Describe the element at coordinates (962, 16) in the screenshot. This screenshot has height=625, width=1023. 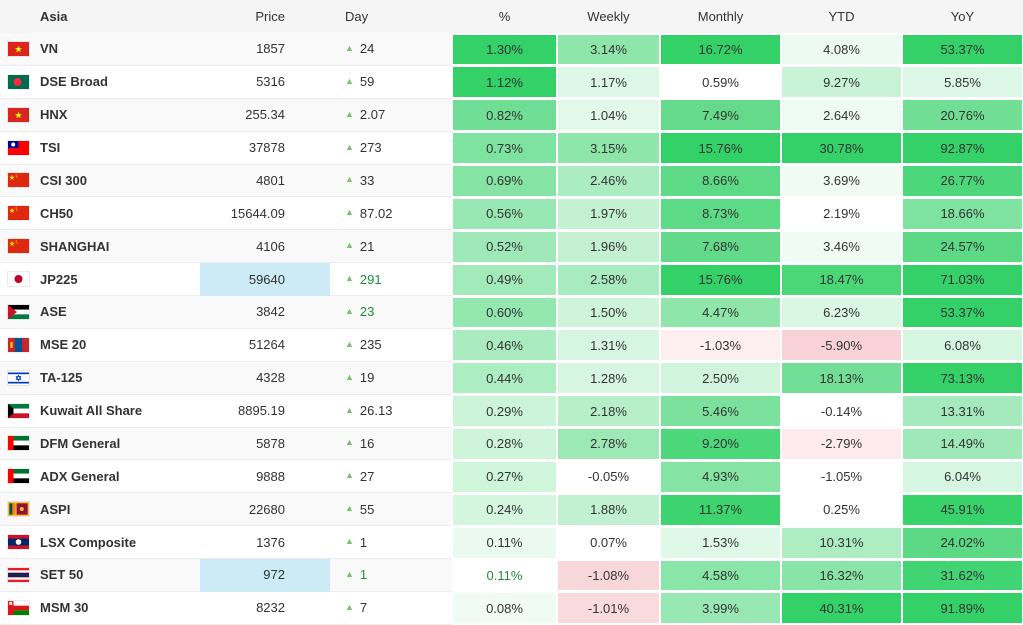
I see `header-yoy: YoY` at that location.